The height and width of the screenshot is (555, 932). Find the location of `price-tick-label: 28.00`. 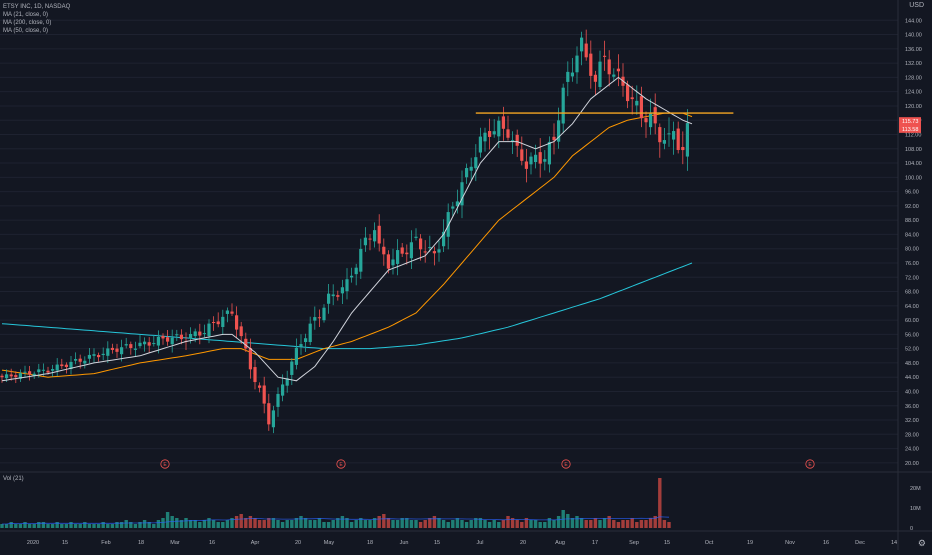

price-tick-label: 28.00 is located at coordinates (912, 435).